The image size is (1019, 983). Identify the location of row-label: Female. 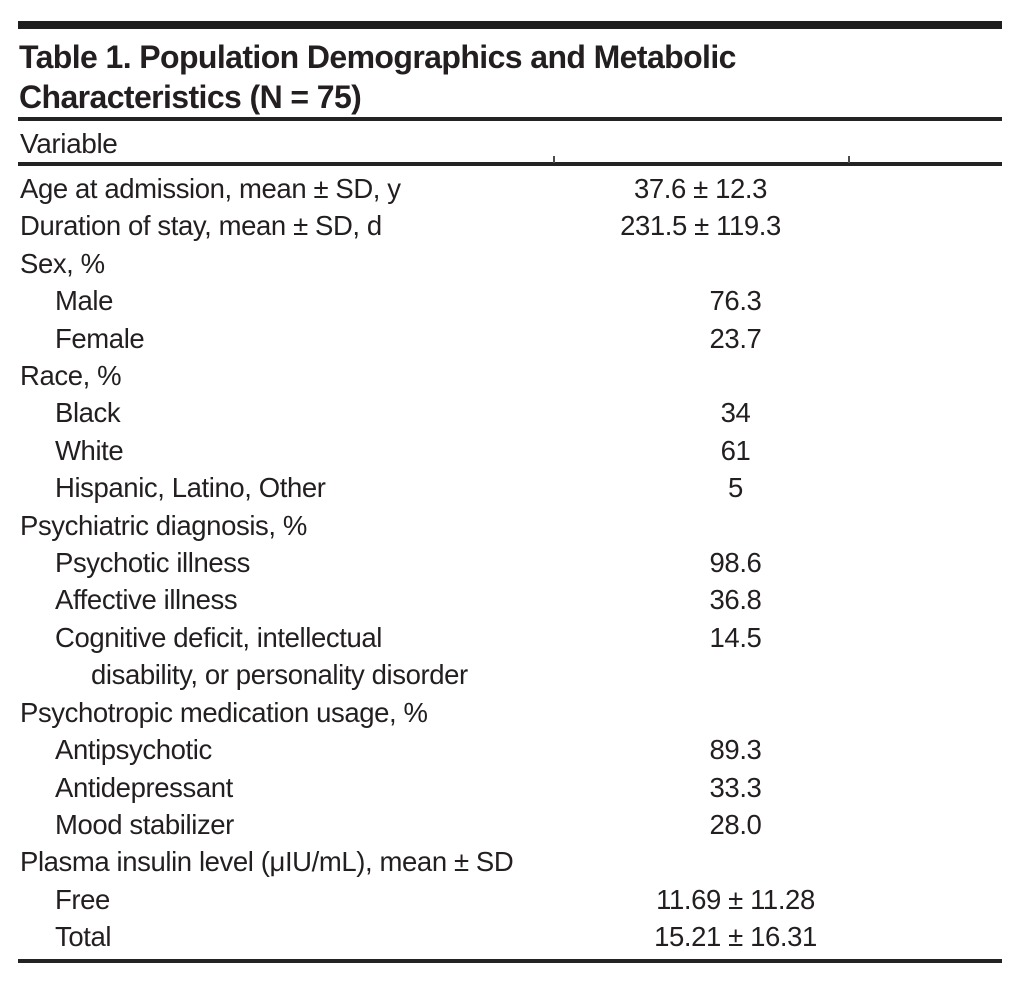
(304, 338).